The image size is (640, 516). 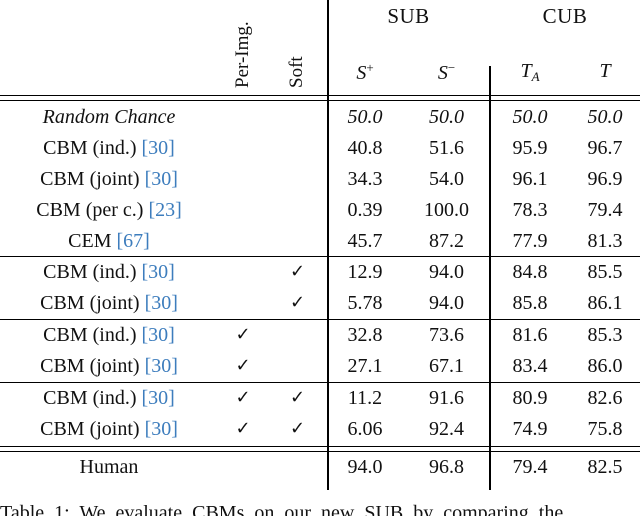 I want to click on column-group-header-sub: SUB, so click(x=408, y=16).